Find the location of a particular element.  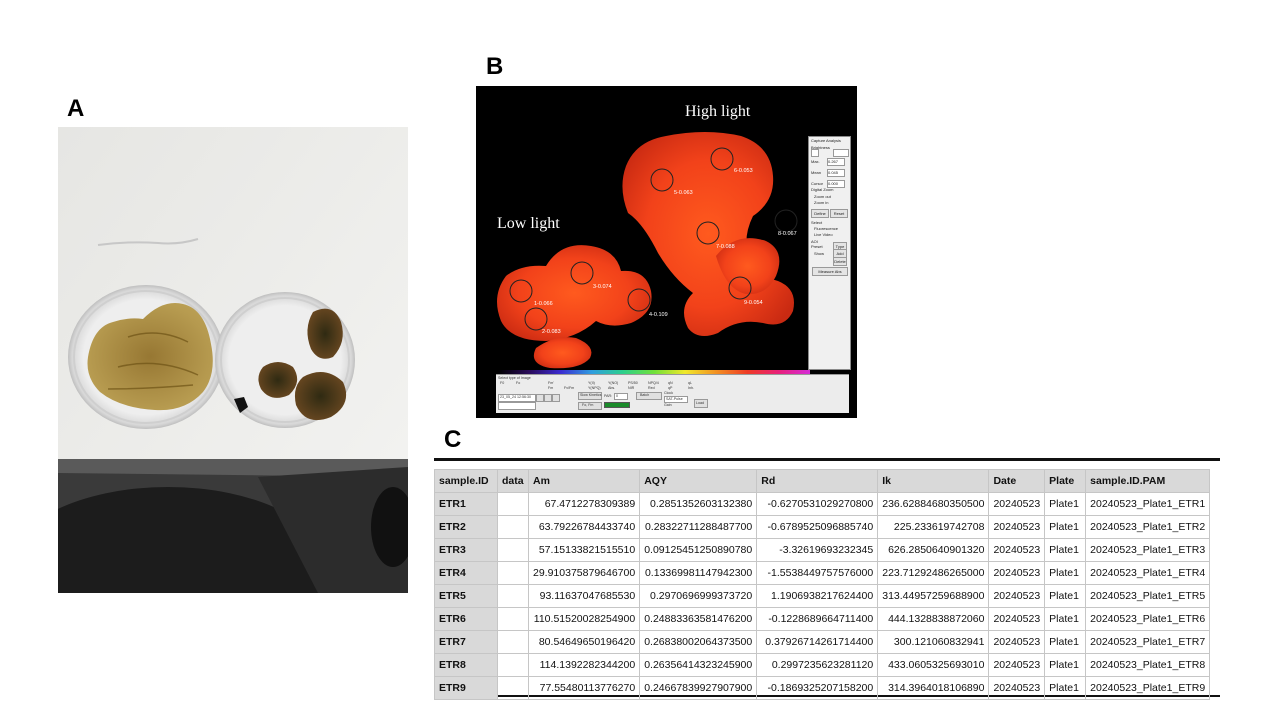

cell-am: 110.51520028254900 is located at coordinates (584, 619).